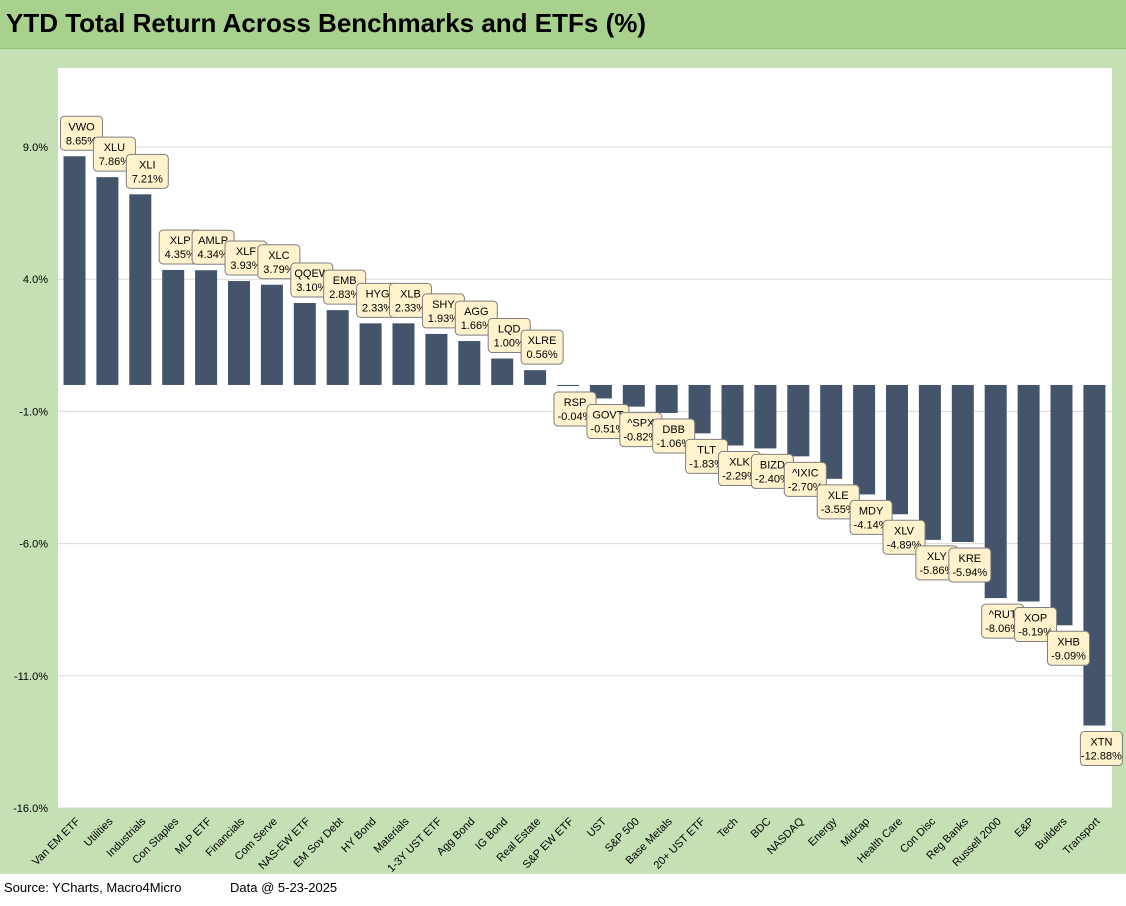 This screenshot has height=906, width=1126. I want to click on data-label-ticker: XLC, so click(278, 256).